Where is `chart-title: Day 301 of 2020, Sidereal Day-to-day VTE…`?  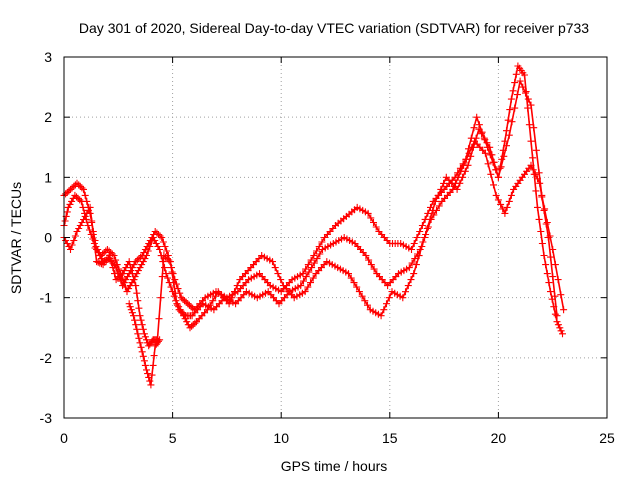 chart-title: Day 301 of 2020, Sidereal Day-to-day VTE… is located at coordinates (334, 28).